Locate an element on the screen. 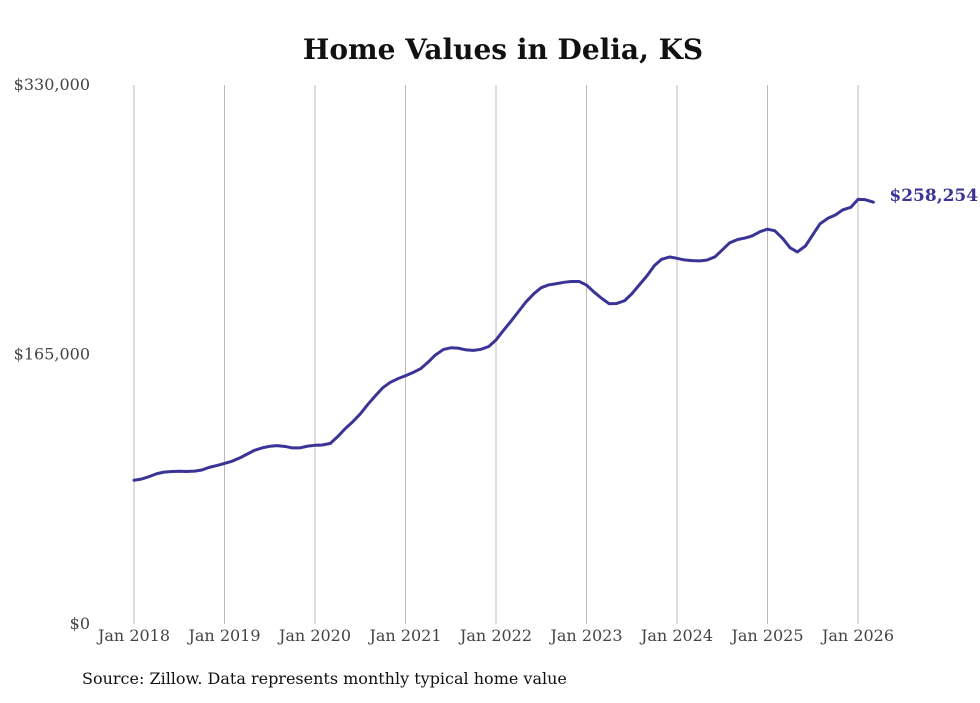 The image size is (980, 703). x-tick-label: Jan 2018 is located at coordinates (133, 635).